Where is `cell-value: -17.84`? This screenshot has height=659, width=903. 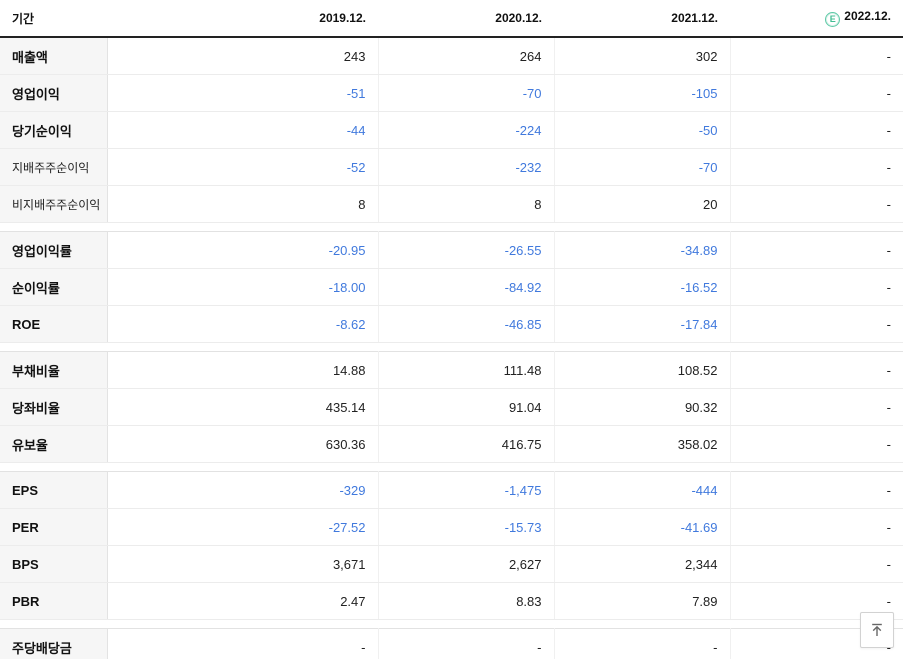 cell-value: -17.84 is located at coordinates (642, 324).